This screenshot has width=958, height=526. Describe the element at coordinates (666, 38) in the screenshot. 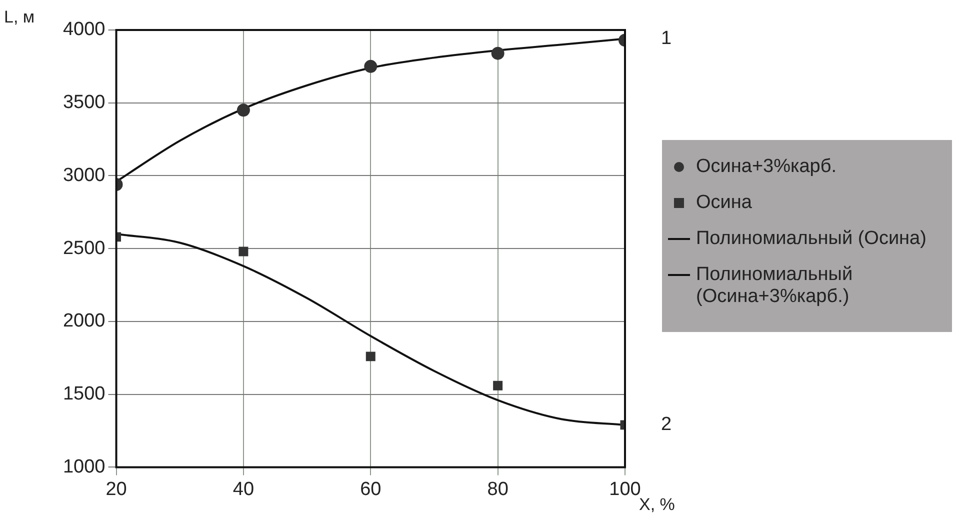

I see `annotation: 1` at that location.